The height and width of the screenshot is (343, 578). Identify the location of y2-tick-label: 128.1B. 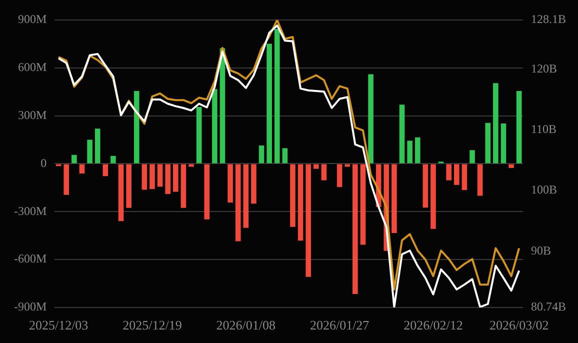
(548, 19).